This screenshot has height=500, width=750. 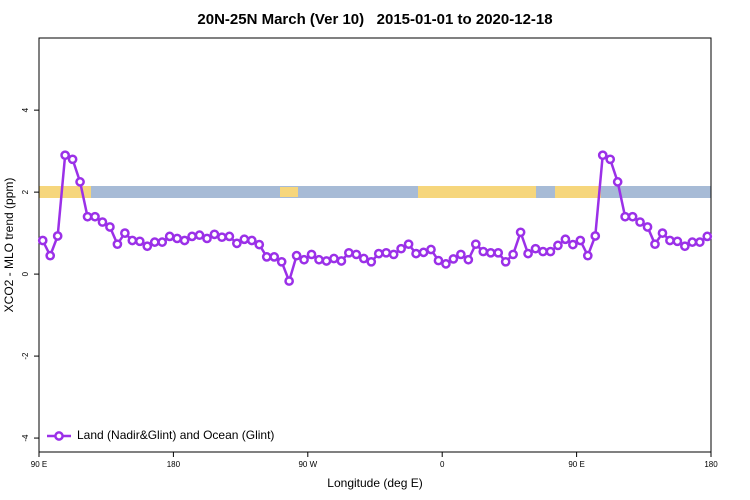 What do you see at coordinates (307, 464) in the screenshot?
I see `x-tick-label: 90 W` at bounding box center [307, 464].